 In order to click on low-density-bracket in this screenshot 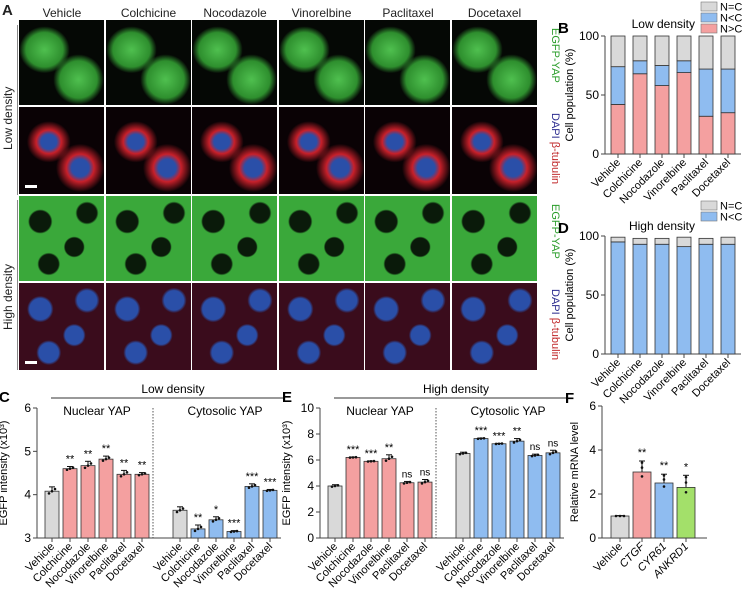, I will do `click(17, 110)`.